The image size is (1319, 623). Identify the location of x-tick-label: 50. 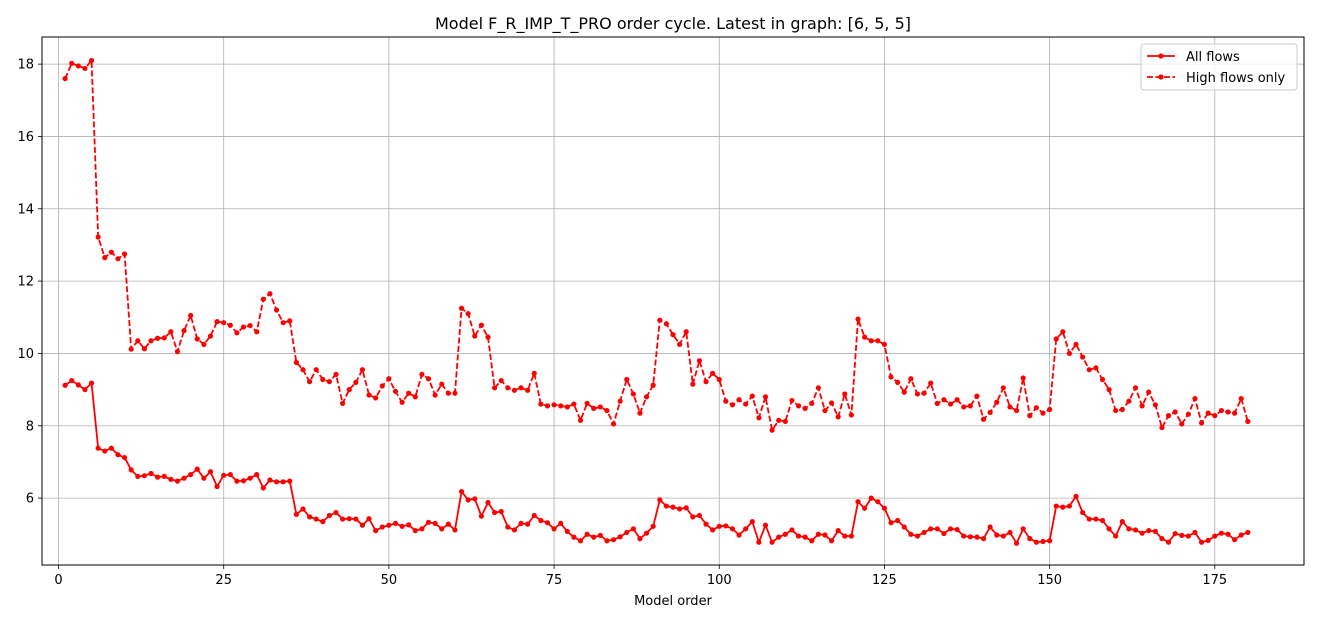
(389, 580).